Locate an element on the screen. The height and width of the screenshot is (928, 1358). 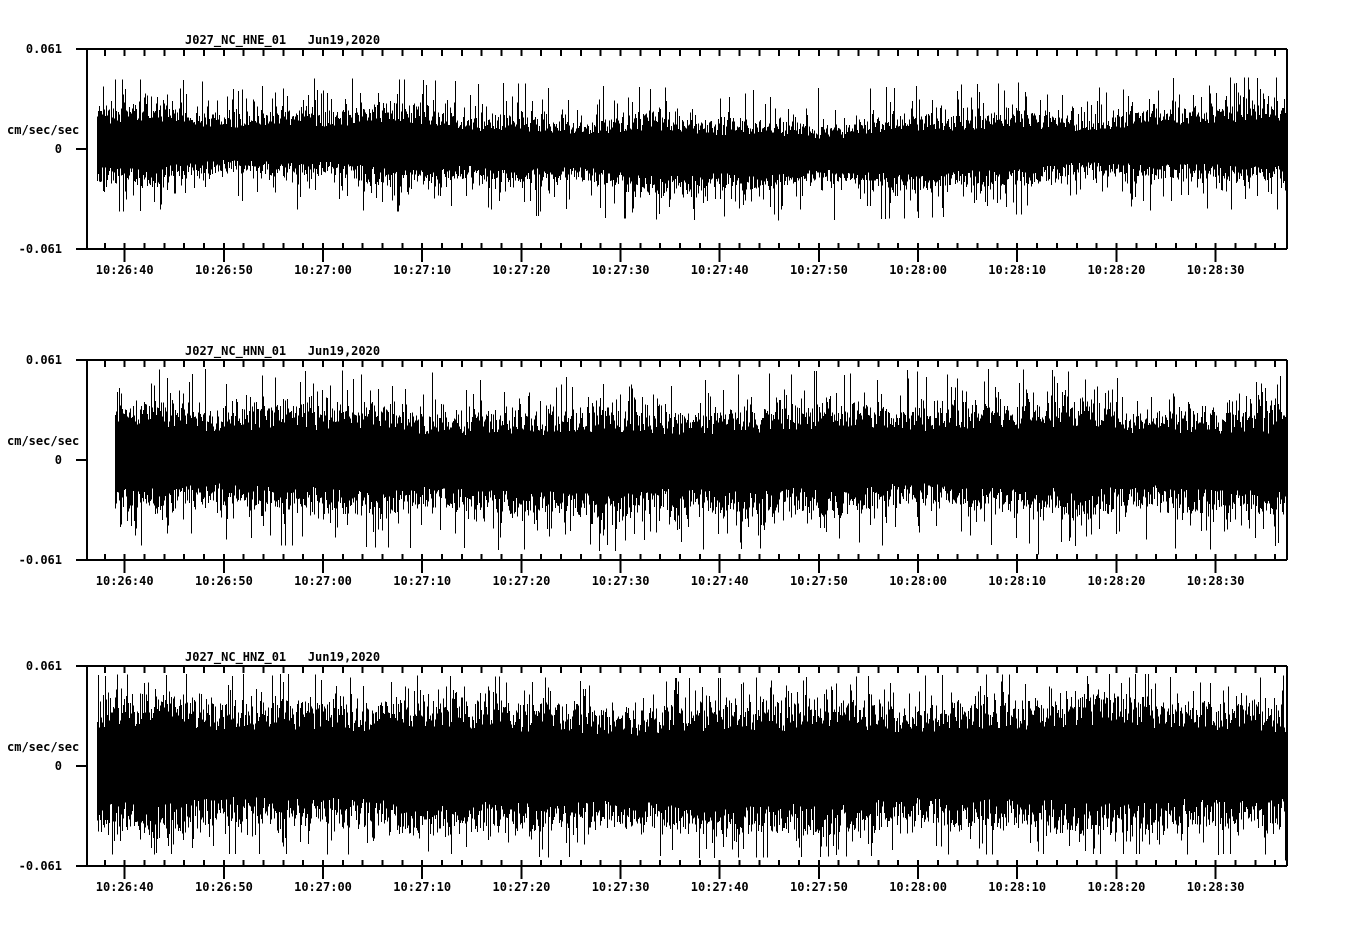
waveform-trace-hne is located at coordinates (692, 149).